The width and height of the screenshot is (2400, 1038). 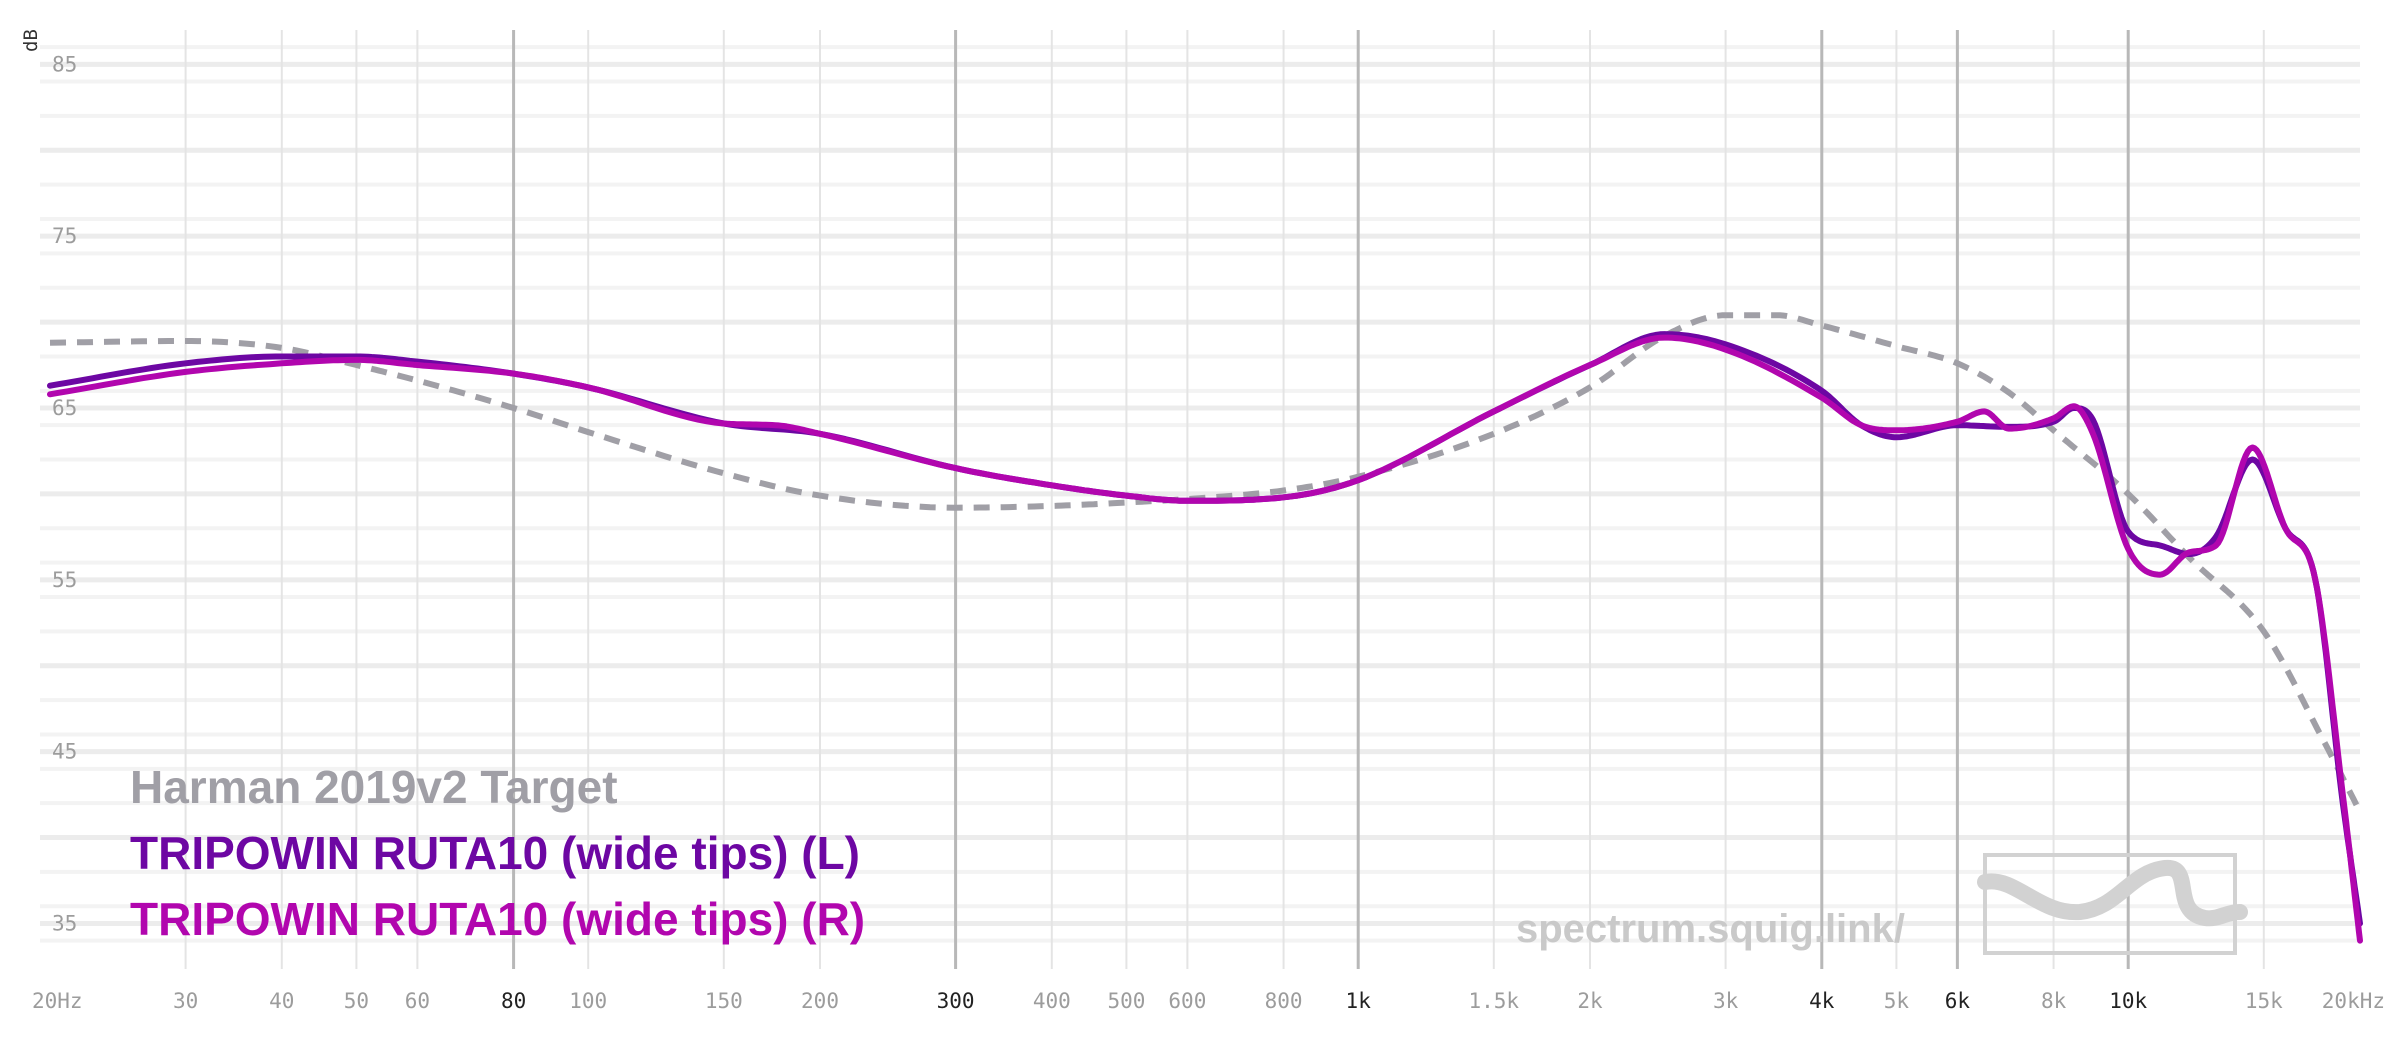 What do you see at coordinates (1359, 1001) in the screenshot?
I see `x-tick-label: 1k` at bounding box center [1359, 1001].